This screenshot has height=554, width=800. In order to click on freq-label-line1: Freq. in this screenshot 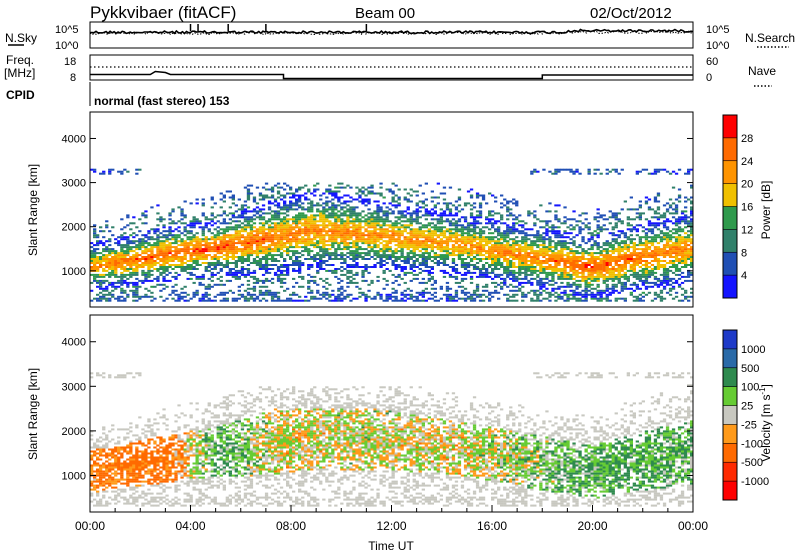, I will do `click(20, 60)`.